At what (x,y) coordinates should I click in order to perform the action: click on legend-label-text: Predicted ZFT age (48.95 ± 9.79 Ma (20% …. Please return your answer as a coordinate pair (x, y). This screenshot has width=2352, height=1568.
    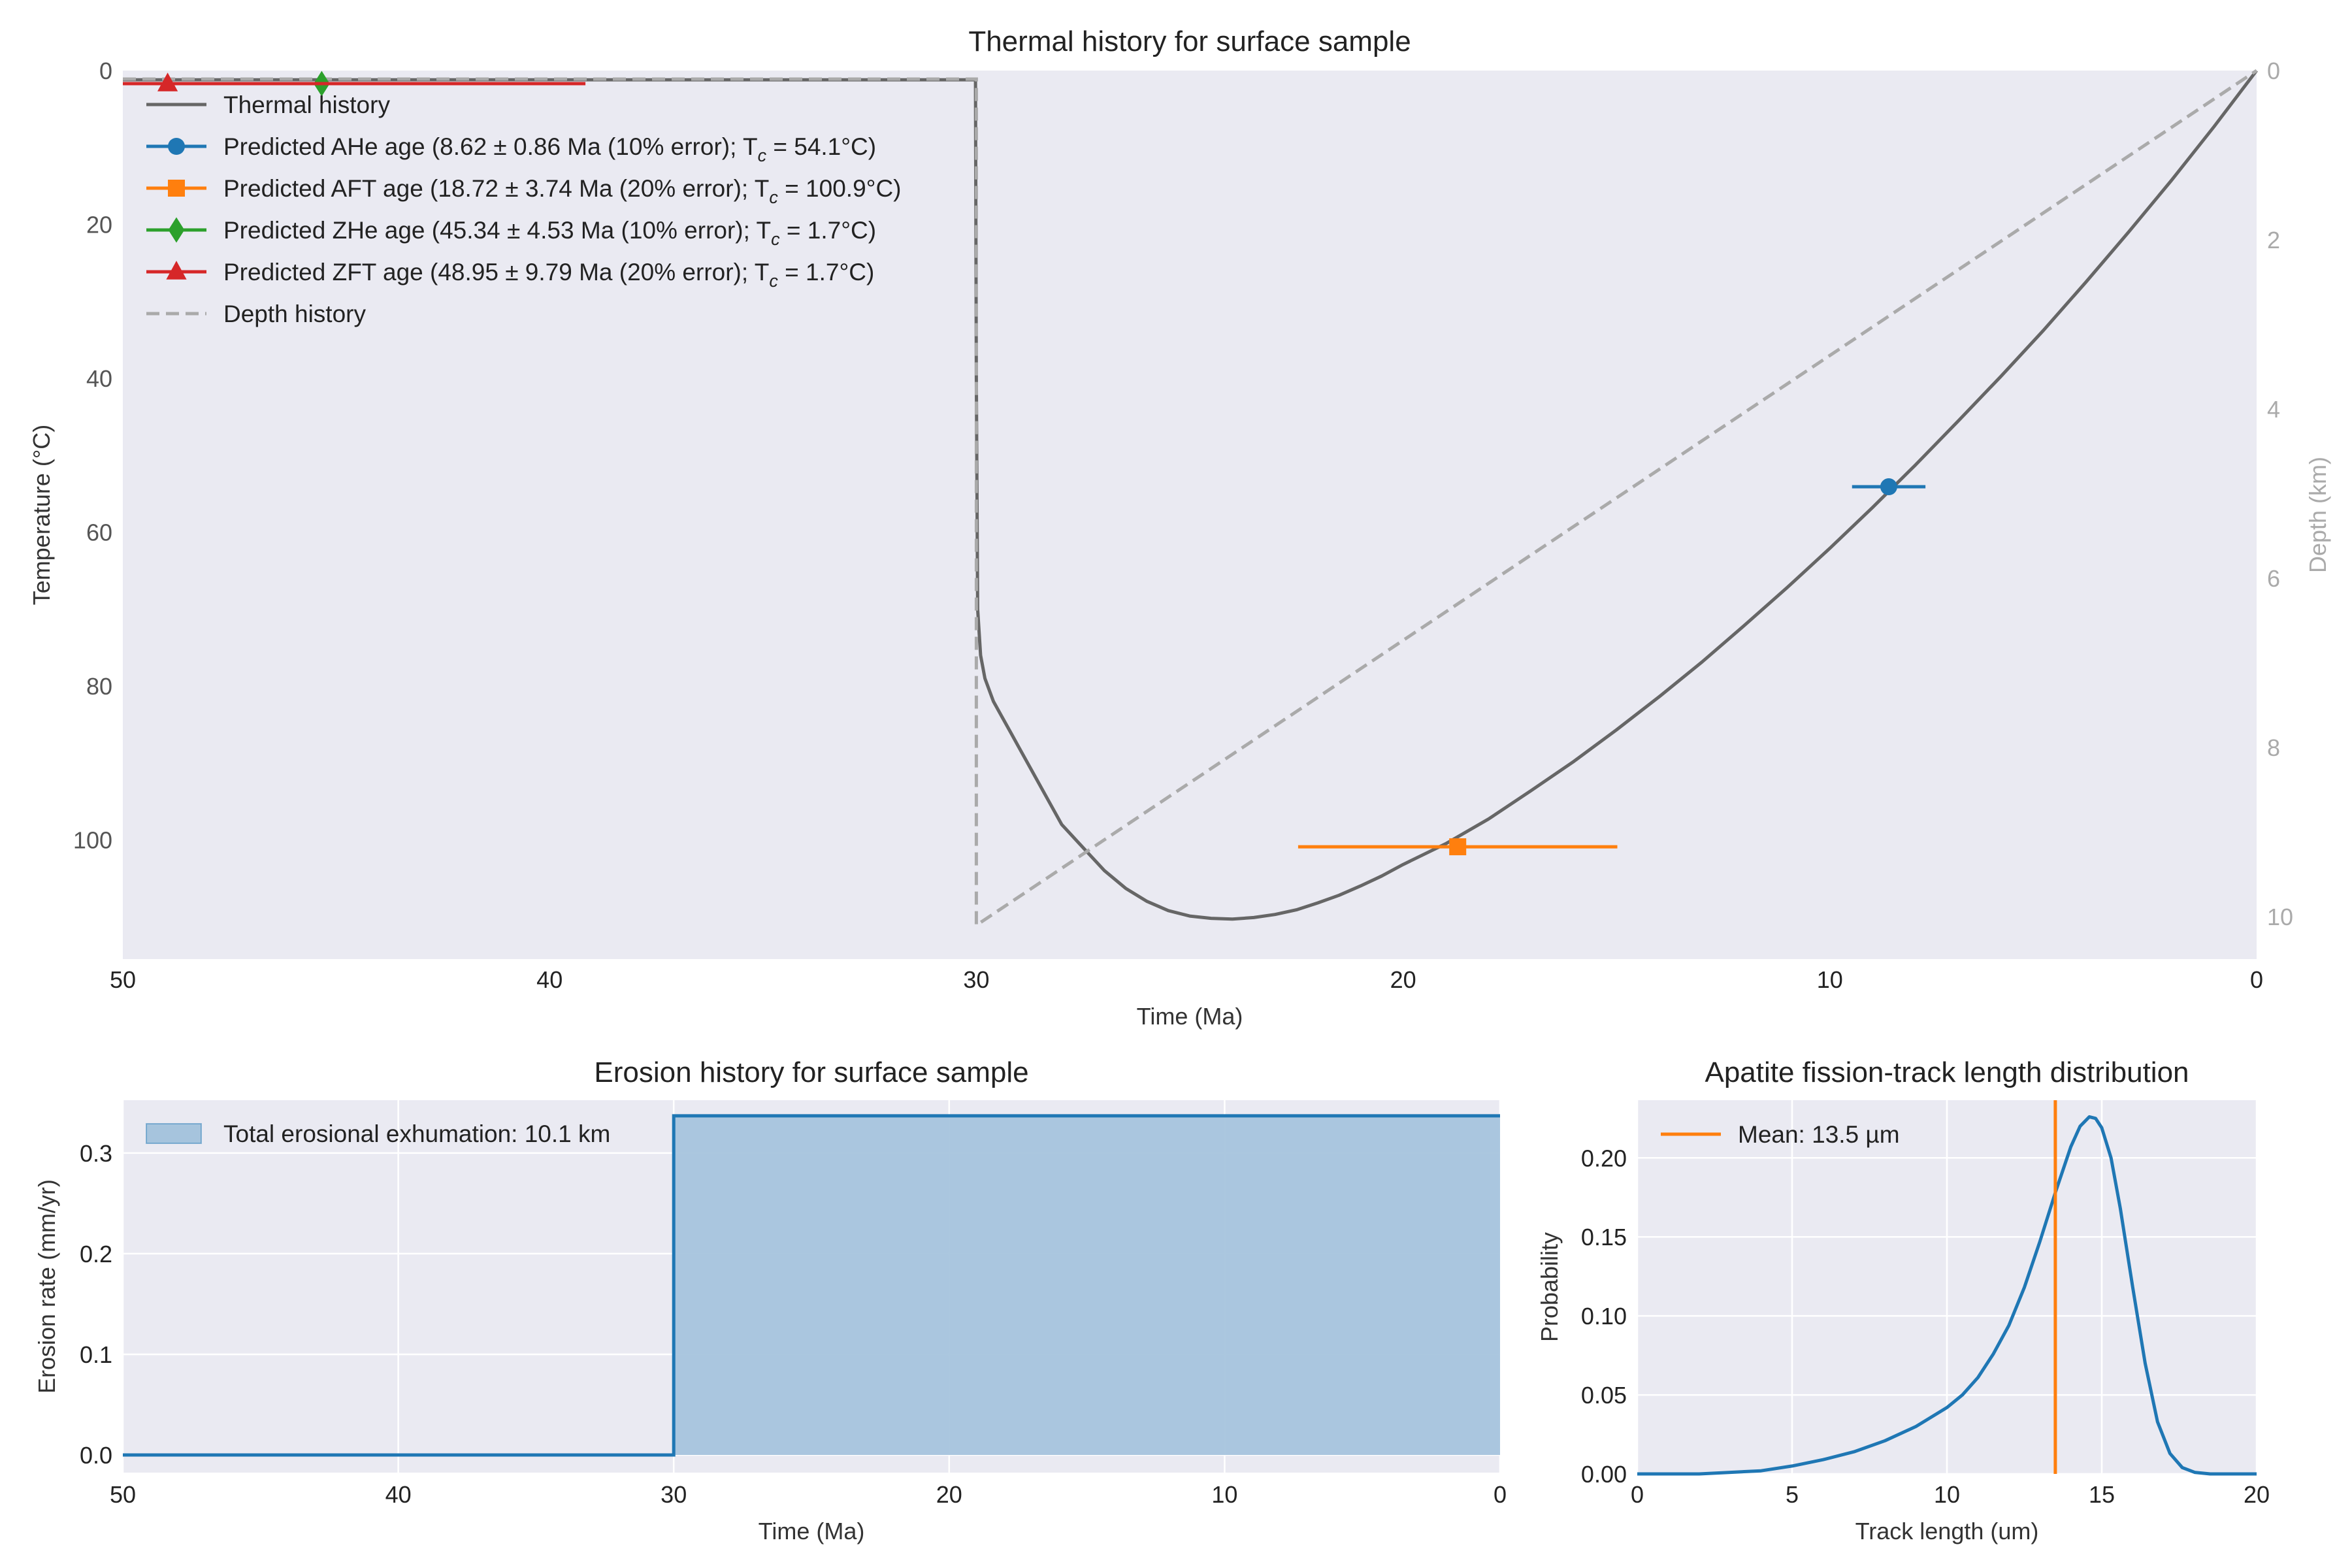
    Looking at the image, I should click on (496, 272).